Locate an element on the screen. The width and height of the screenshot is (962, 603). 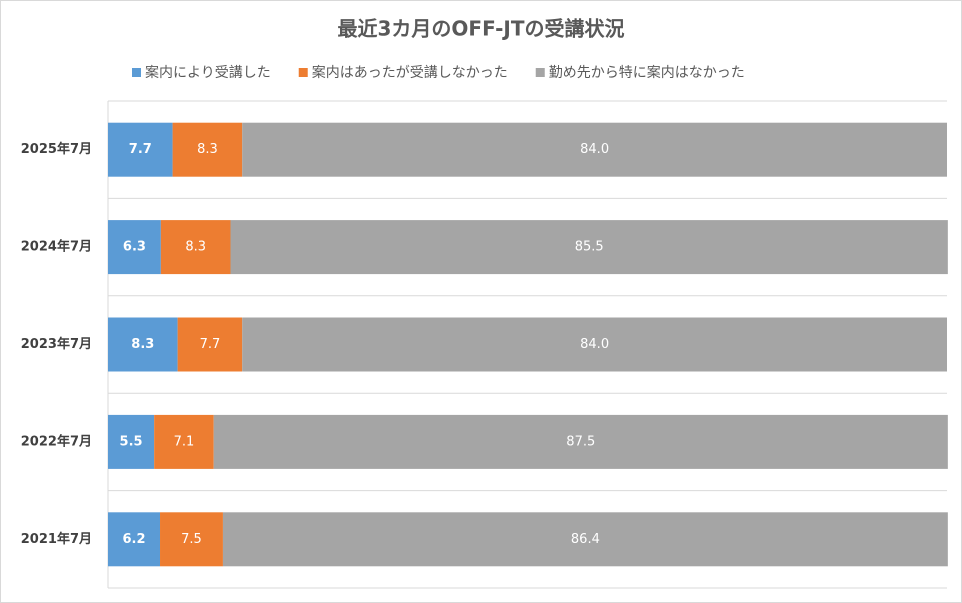
data-label: 86.4 is located at coordinates (585, 539).